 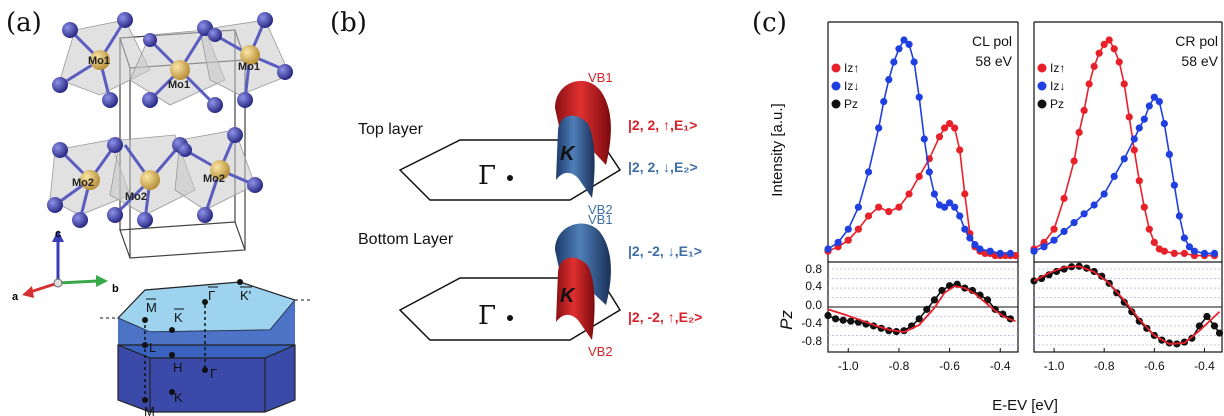 What do you see at coordinates (58, 234) in the screenshot?
I see `axis-c-label: c` at bounding box center [58, 234].